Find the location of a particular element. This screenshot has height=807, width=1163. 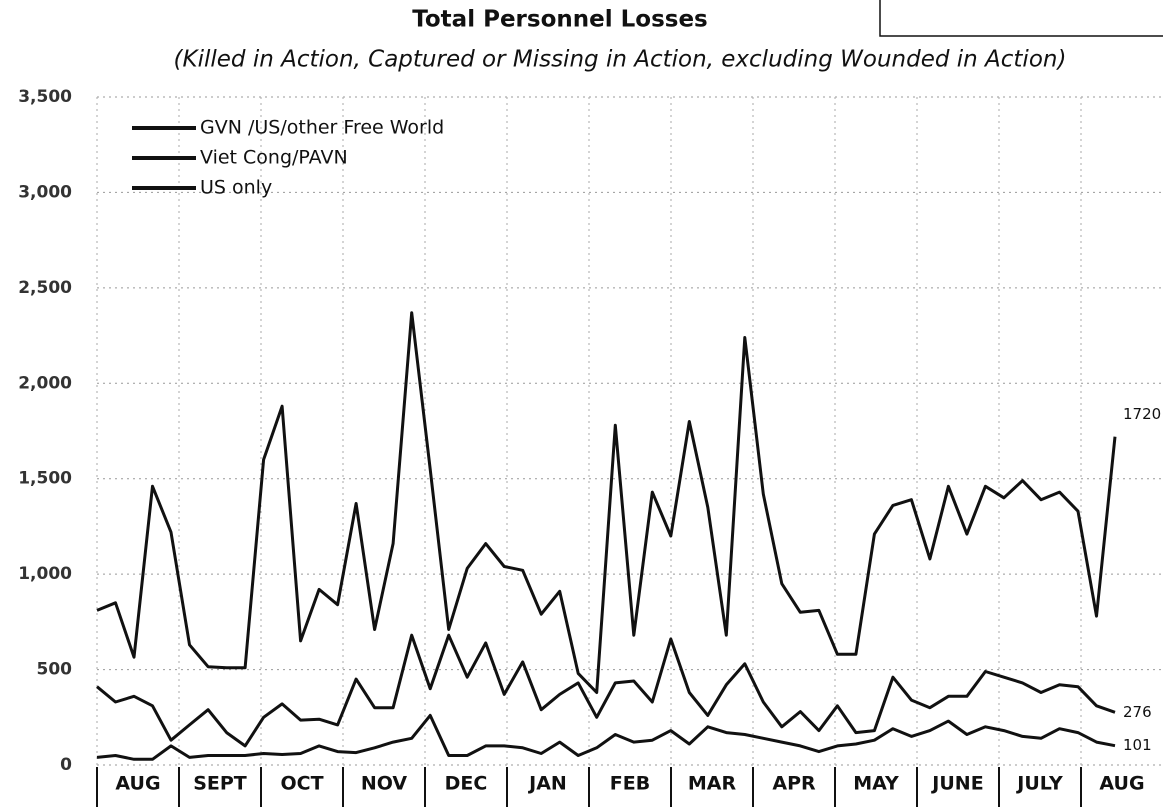

chart-title: Total Personnel Losses is located at coordinates (560, 20).